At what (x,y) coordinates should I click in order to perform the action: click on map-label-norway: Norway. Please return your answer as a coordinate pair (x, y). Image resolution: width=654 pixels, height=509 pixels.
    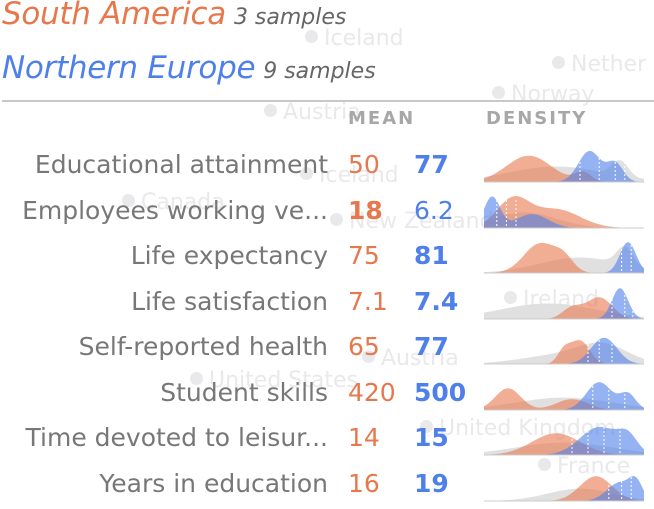
    Looking at the image, I should click on (543, 94).